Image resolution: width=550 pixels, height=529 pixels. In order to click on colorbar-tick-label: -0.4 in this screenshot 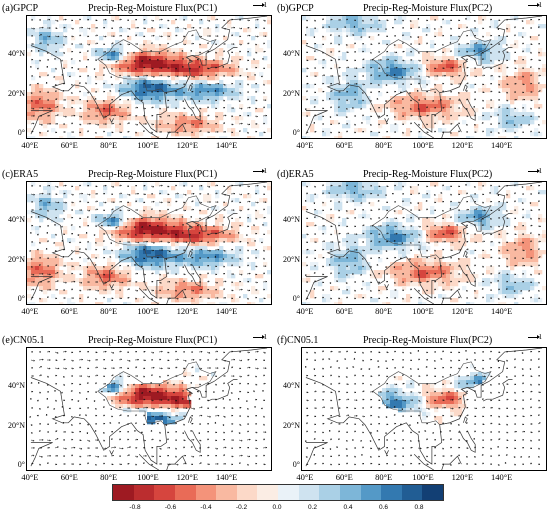, I will do `click(206, 507)`.